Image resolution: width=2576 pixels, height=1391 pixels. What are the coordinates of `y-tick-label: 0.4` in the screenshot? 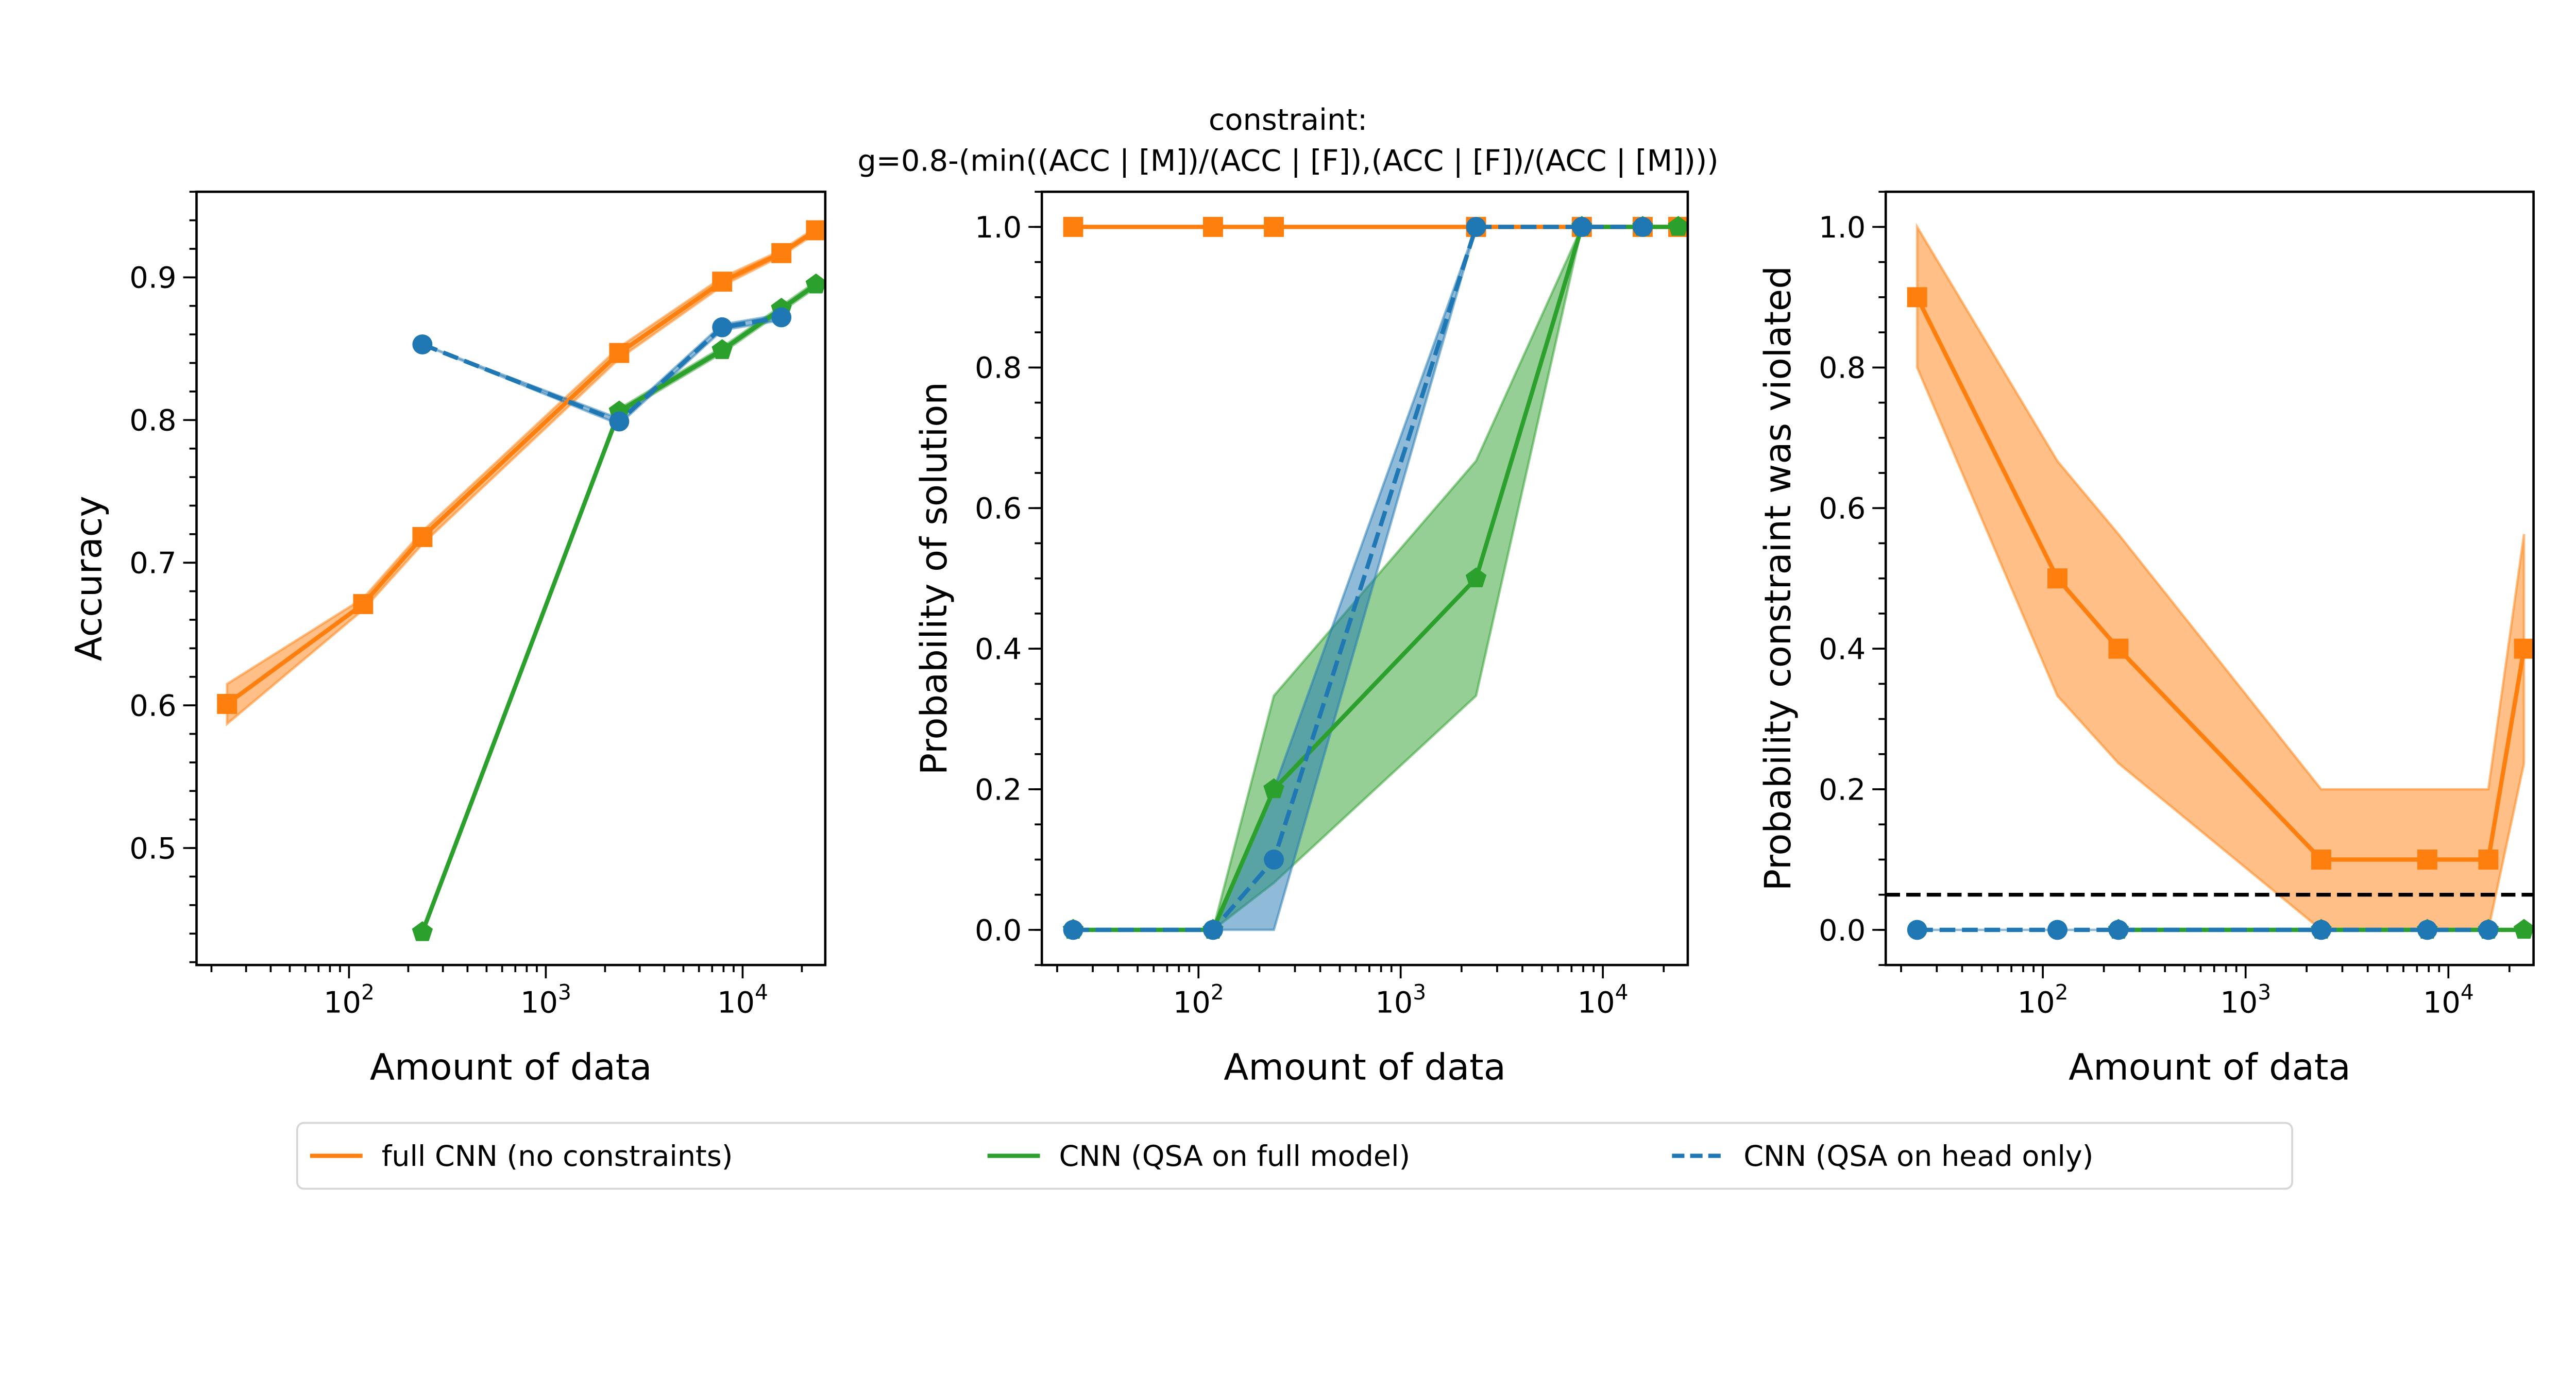 It's located at (998, 649).